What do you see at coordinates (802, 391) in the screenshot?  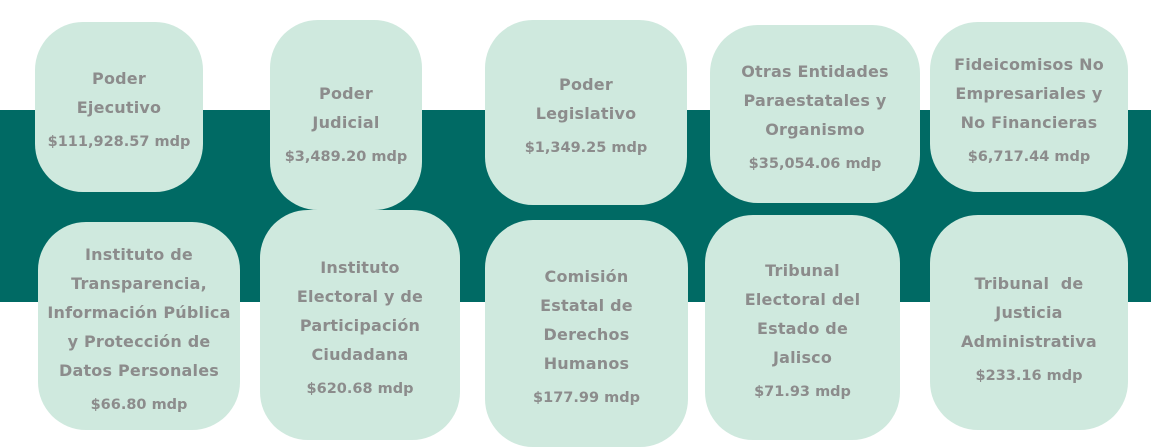 I see `entity-amount: $71.93 mdp` at bounding box center [802, 391].